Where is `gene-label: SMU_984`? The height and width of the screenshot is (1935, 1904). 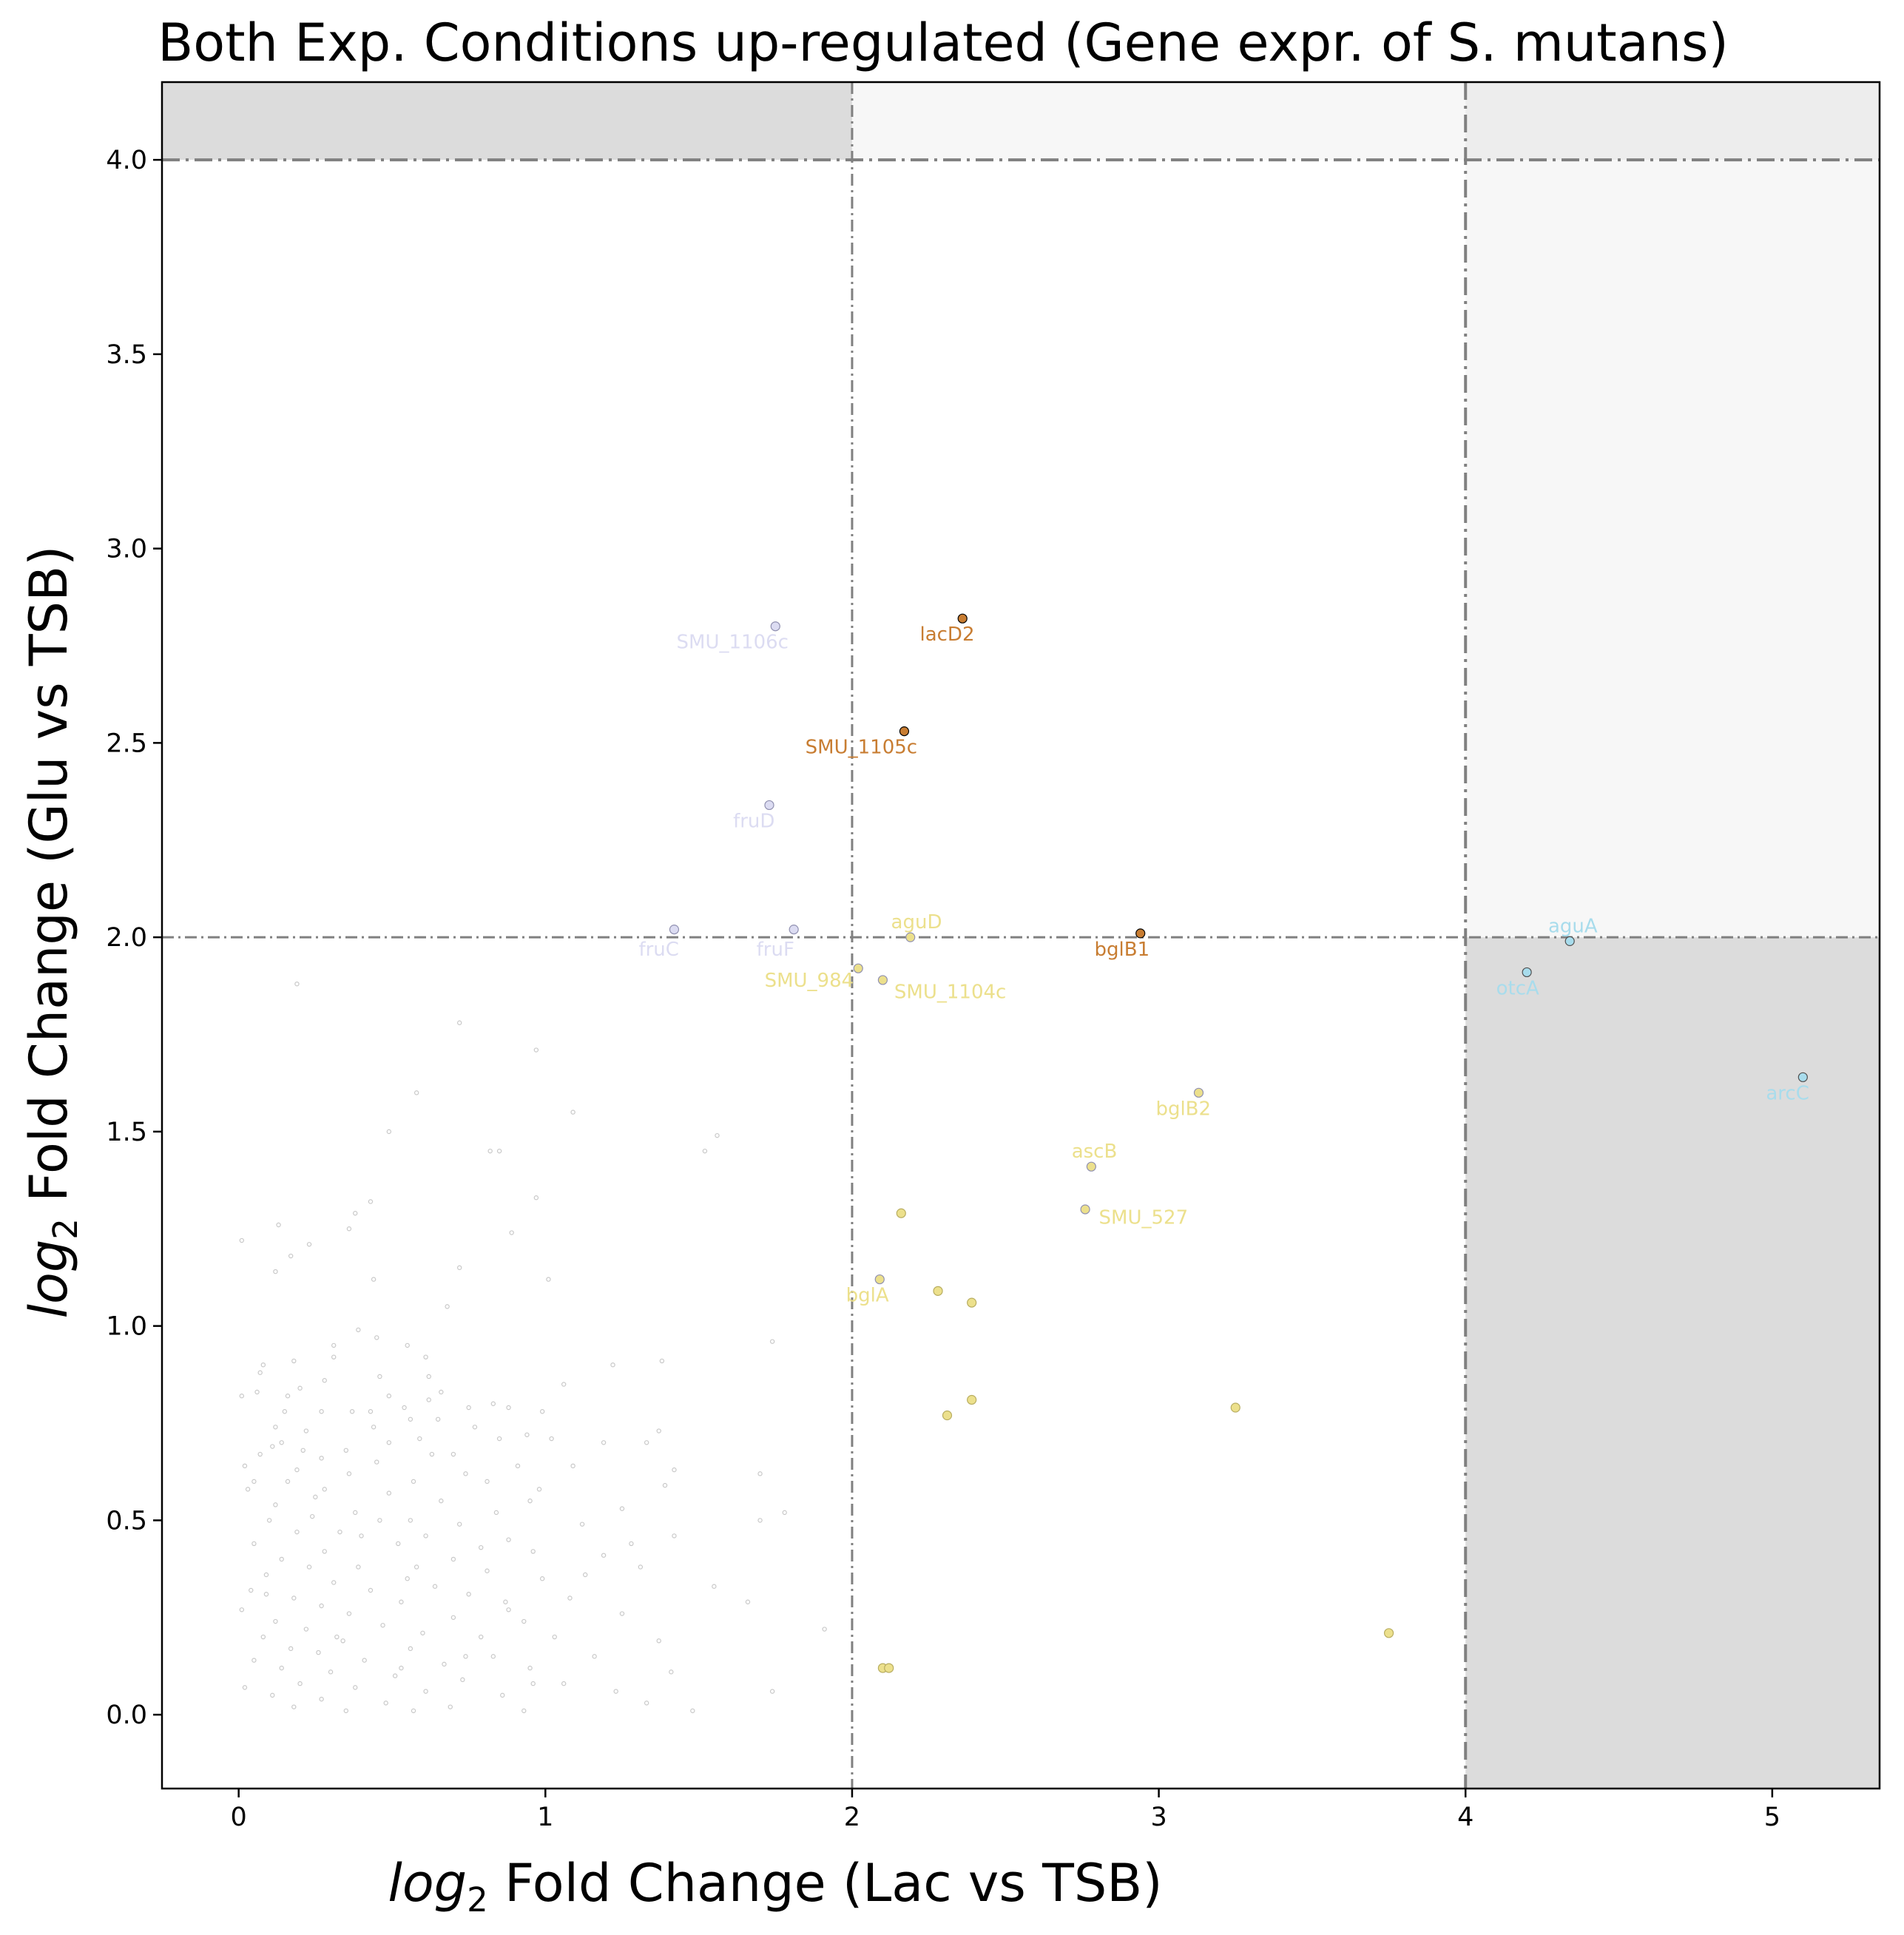
gene-label: SMU_984 is located at coordinates (809, 981).